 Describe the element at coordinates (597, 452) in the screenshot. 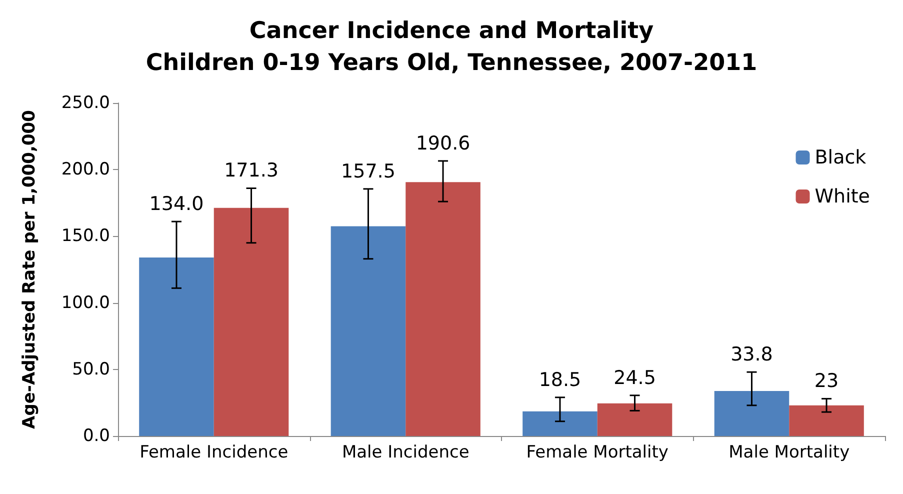

I see `x-tick-label: Female Mortality` at that location.